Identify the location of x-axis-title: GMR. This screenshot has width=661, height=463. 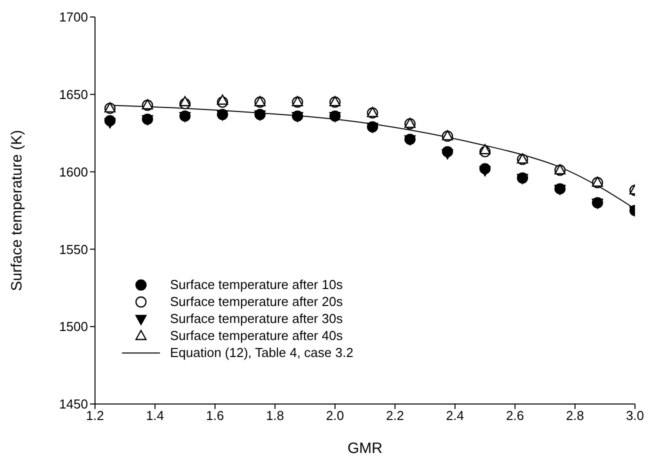
(365, 448).